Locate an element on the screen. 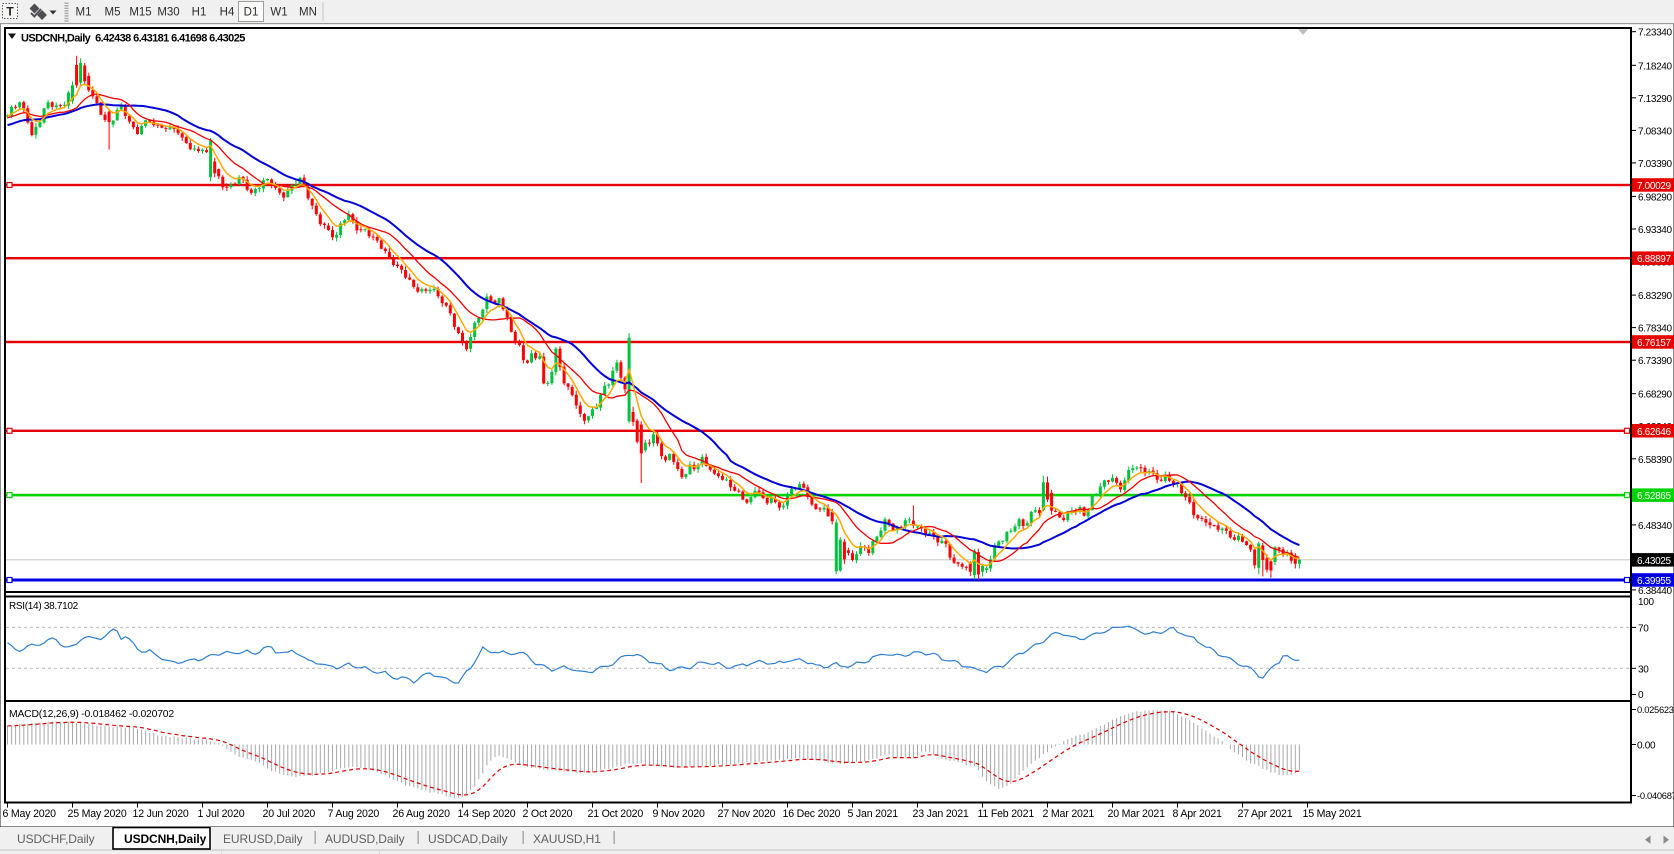 This screenshot has width=1674, height=854. svg-text: M5 is located at coordinates (113, 13).